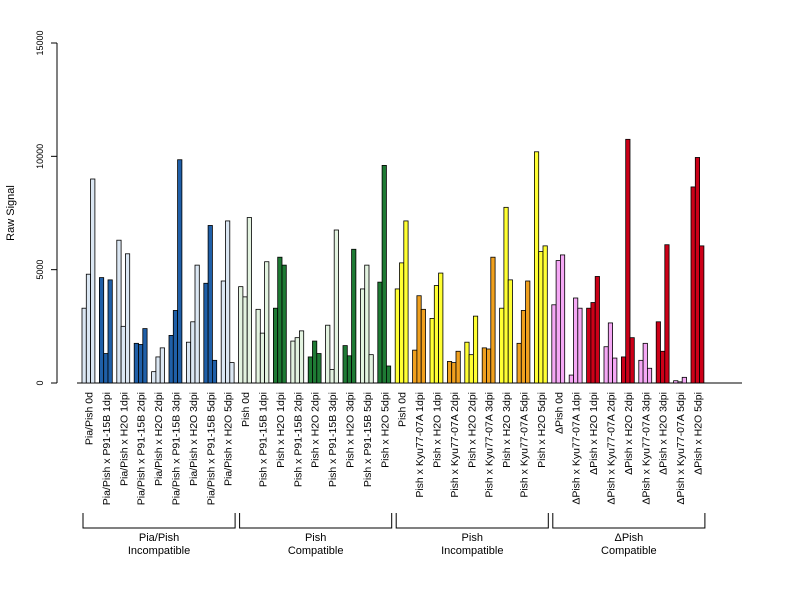 This screenshot has height=605, width=800. Describe the element at coordinates (40, 42) in the screenshot. I see `y-tick-label: 15000` at that location.